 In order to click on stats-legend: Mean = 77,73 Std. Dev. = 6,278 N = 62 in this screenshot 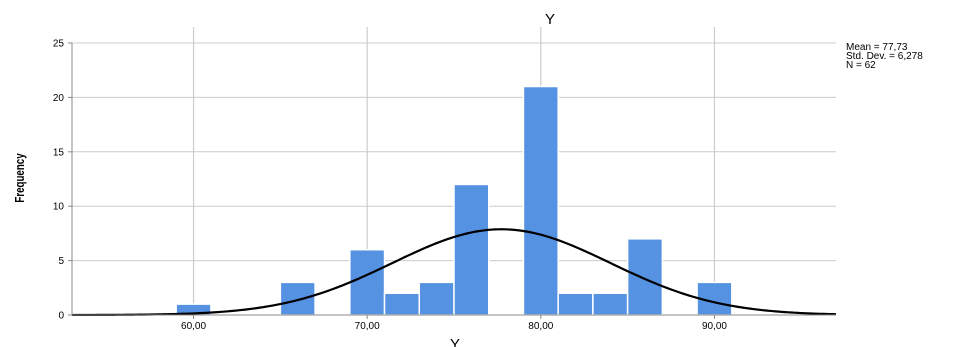, I will do `click(884, 56)`.